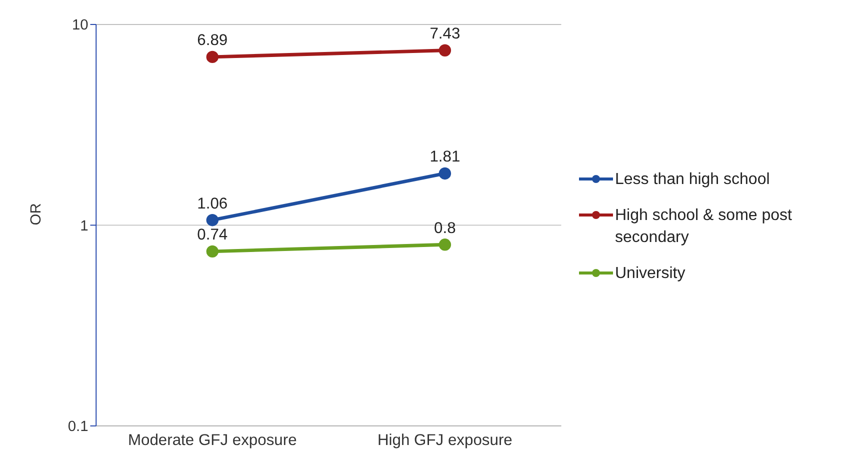 The image size is (855, 467). I want to click on data-label: 6.89, so click(212, 41).